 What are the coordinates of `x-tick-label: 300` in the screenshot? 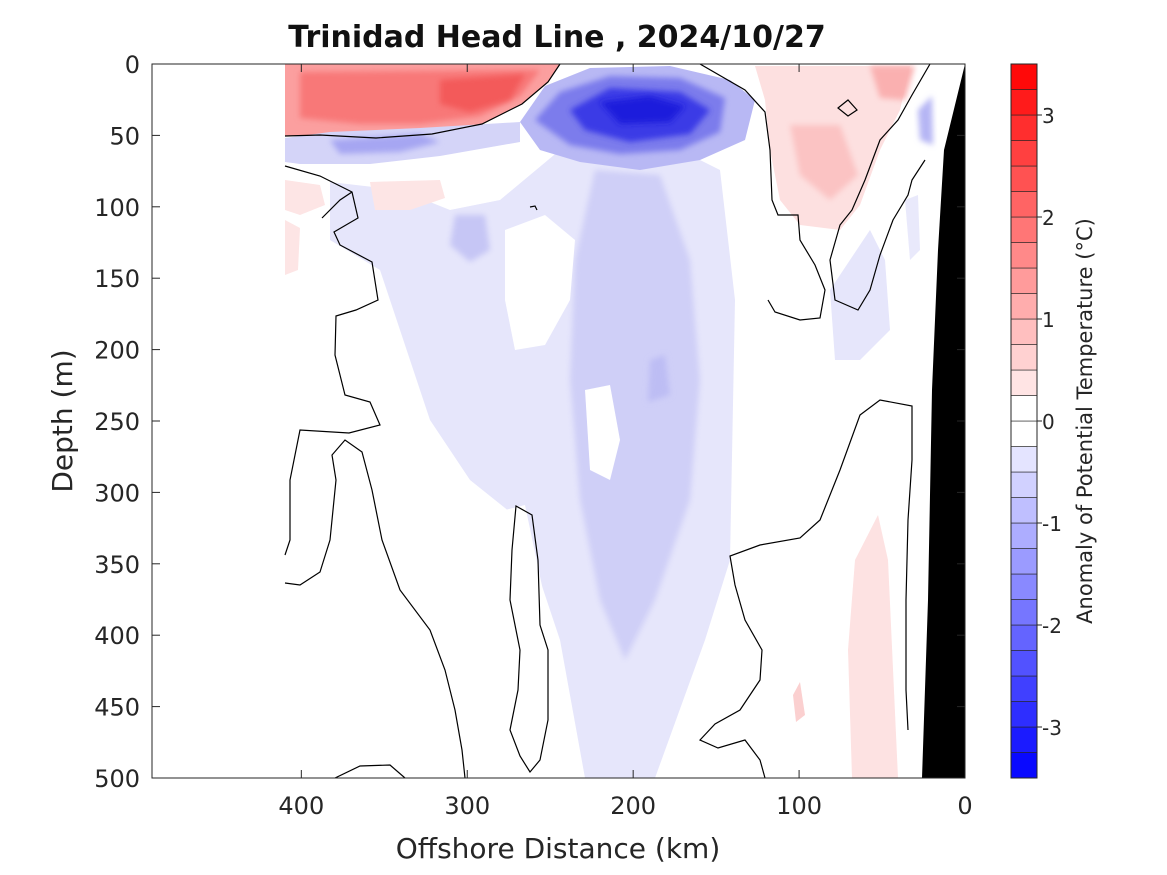 It's located at (467, 806).